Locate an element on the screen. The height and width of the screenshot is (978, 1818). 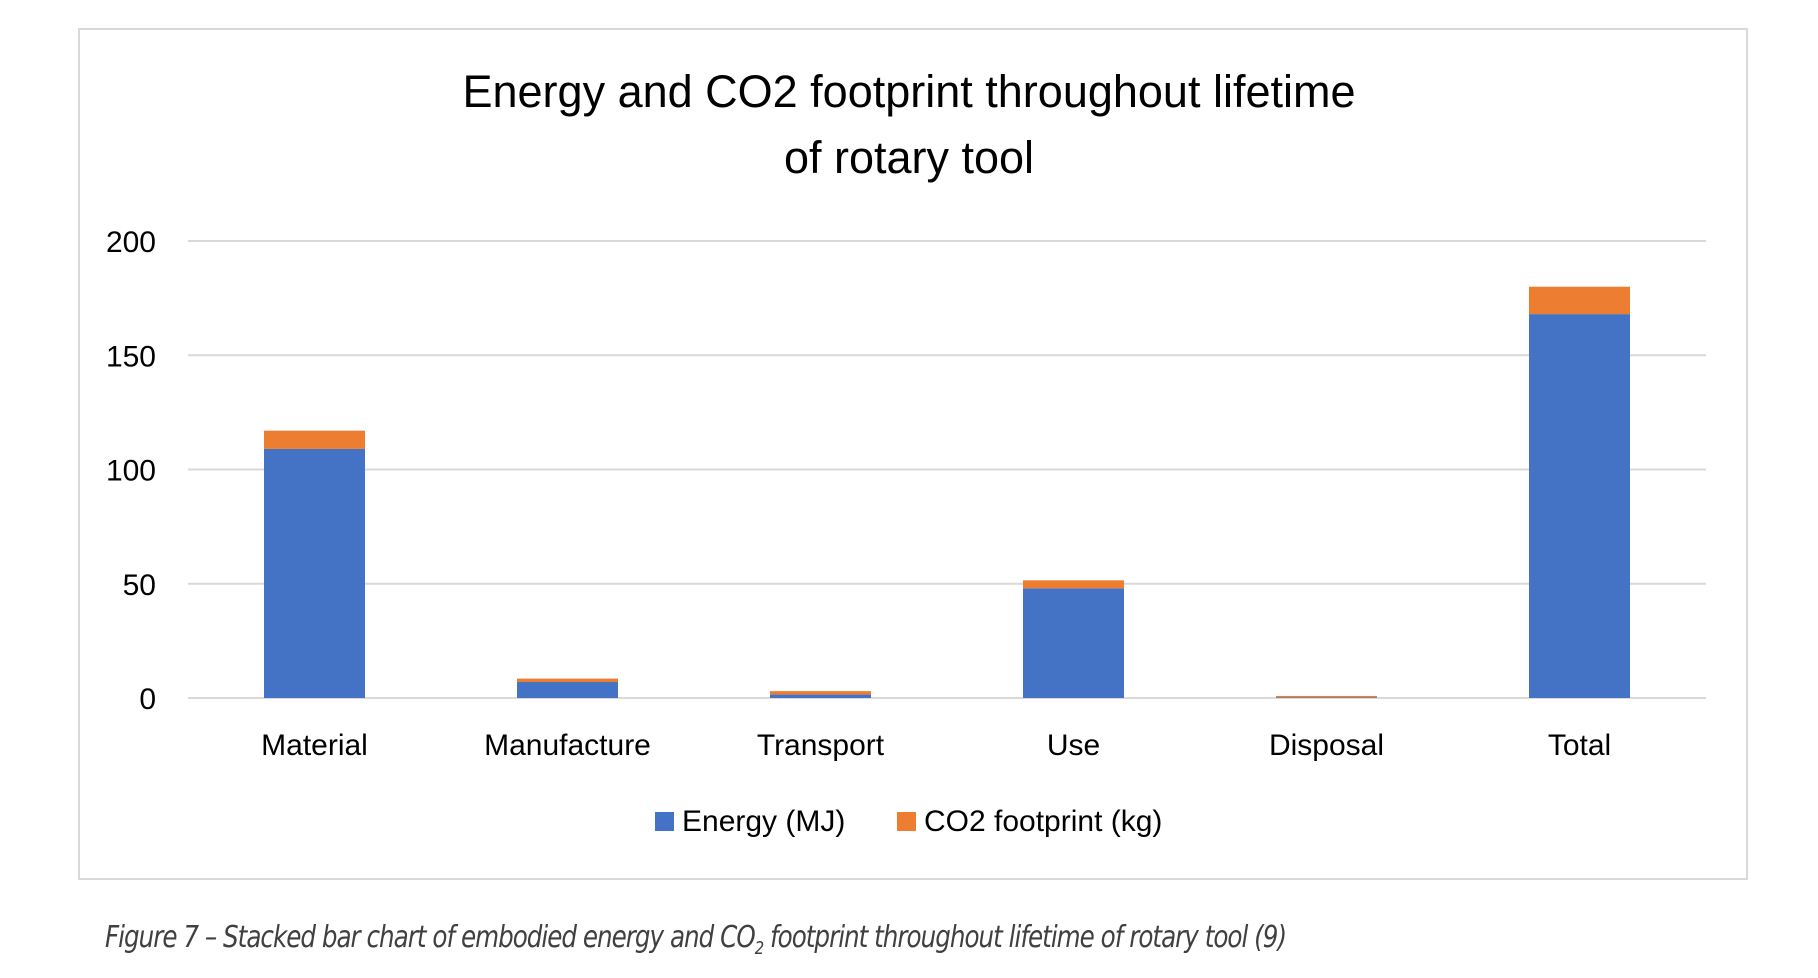
x-tick-label-material: Material is located at coordinates (314, 745).